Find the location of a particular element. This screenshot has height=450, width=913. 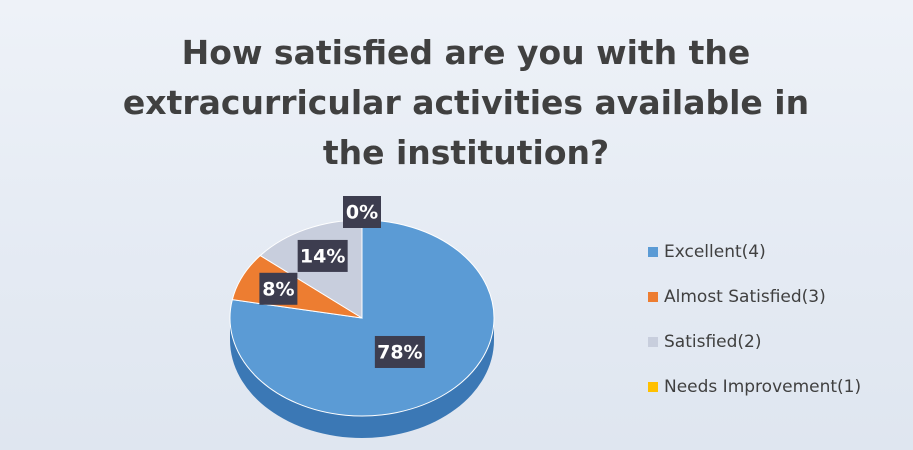

data-label-text: 14% is located at coordinates (322, 256).